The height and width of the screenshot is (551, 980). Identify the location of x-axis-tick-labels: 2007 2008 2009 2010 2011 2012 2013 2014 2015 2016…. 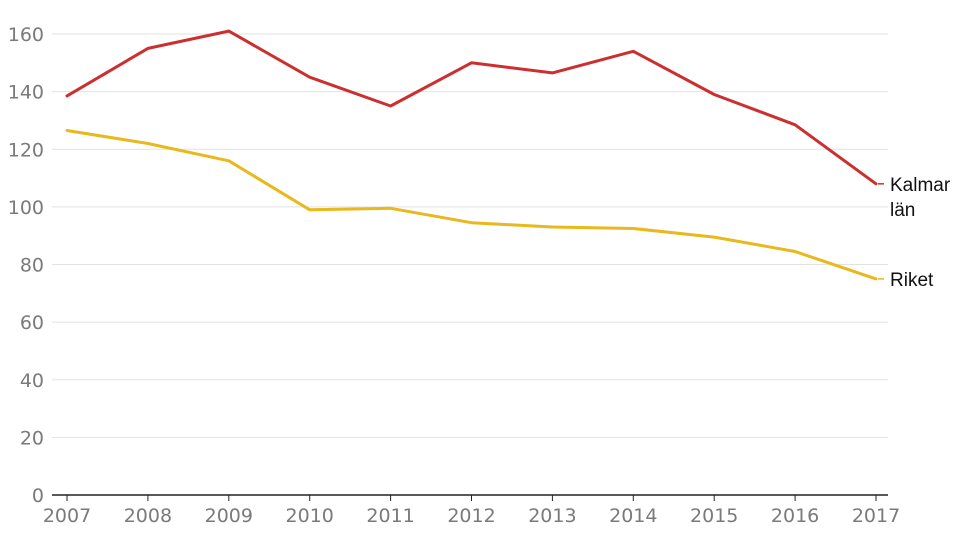
(471, 516).